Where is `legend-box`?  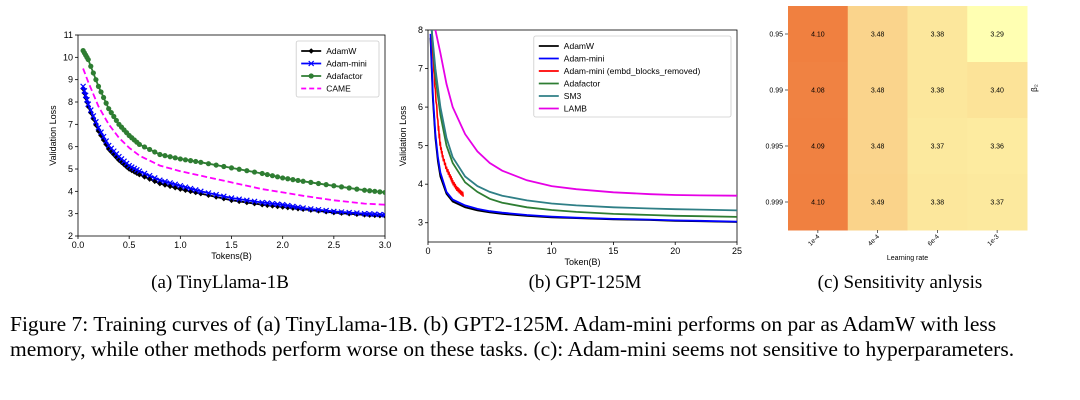
legend-box is located at coordinates (632, 76).